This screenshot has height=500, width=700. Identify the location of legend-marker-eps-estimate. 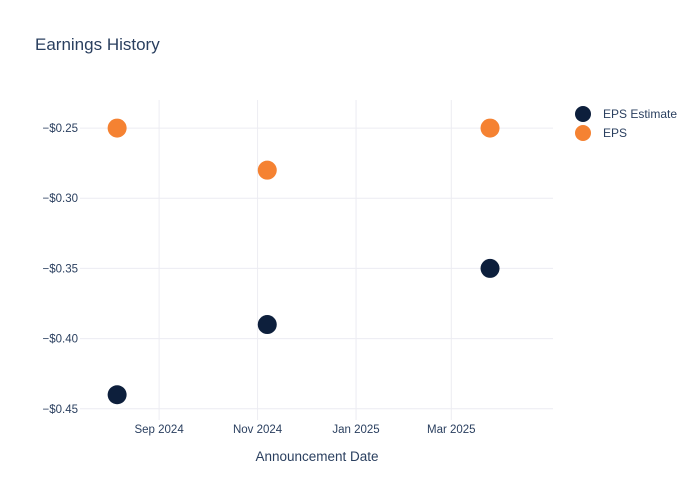
(583, 114).